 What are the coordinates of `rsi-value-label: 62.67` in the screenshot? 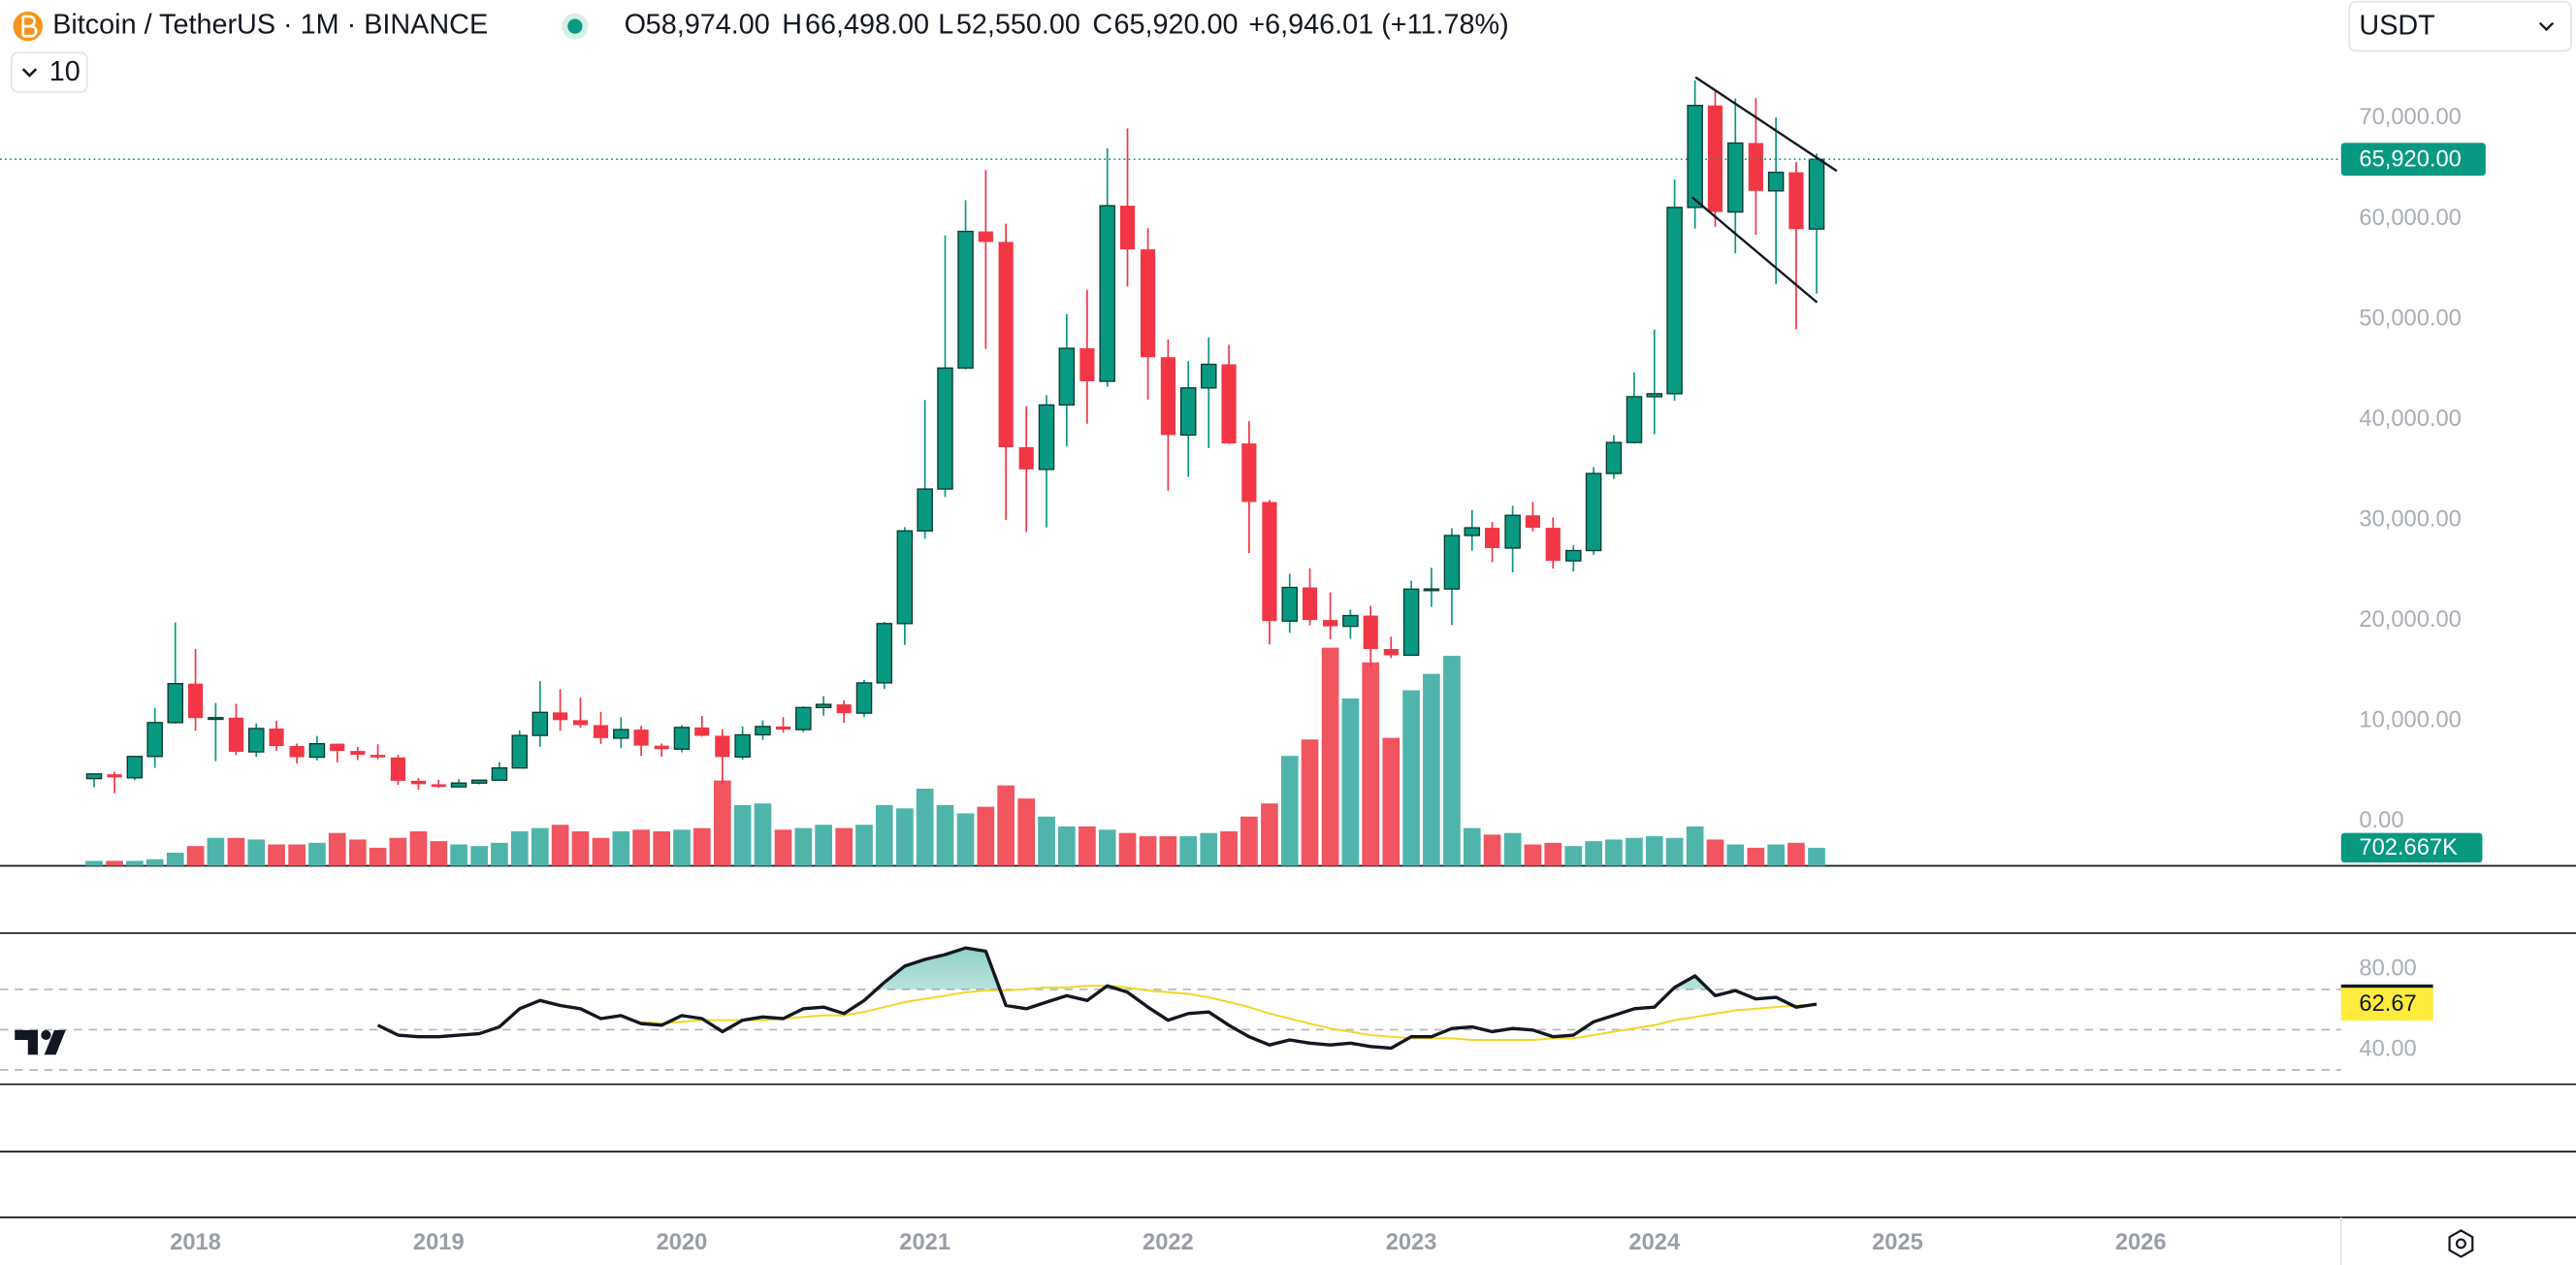 It's located at (2387, 1004).